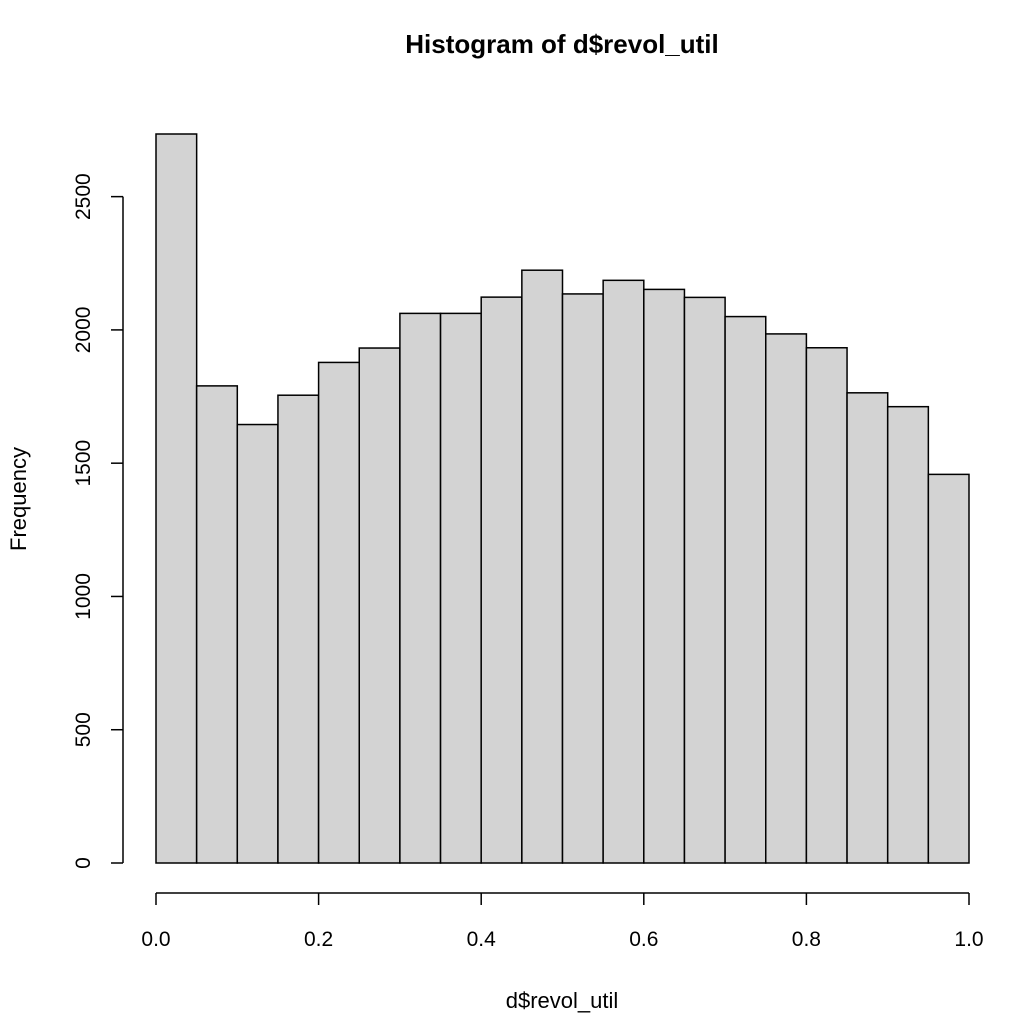  I want to click on chart-title: Histogram of d$revol_util, so click(562, 44).